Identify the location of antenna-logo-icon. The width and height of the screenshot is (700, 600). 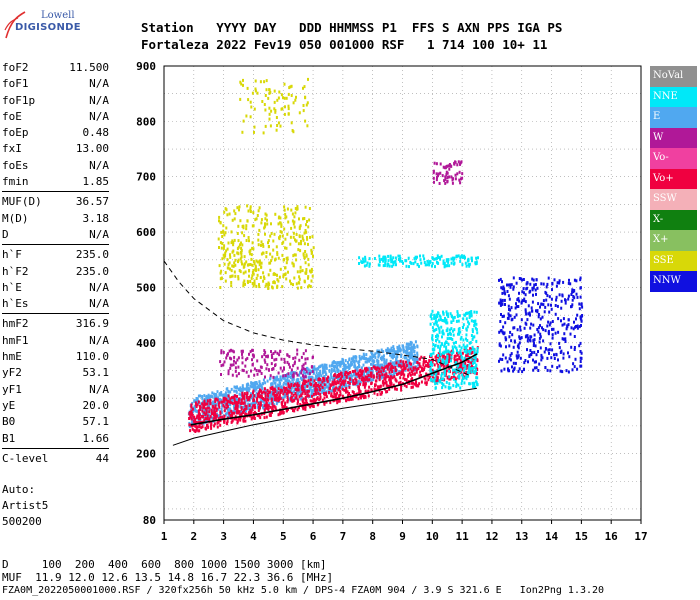
(15, 25).